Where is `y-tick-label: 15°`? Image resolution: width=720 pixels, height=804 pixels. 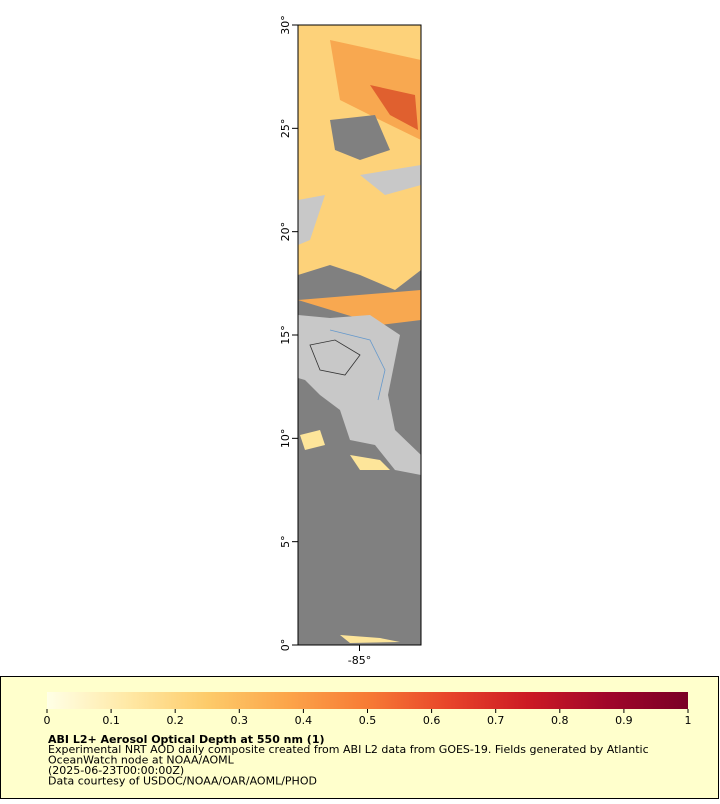 y-tick-label: 15° is located at coordinates (285, 335).